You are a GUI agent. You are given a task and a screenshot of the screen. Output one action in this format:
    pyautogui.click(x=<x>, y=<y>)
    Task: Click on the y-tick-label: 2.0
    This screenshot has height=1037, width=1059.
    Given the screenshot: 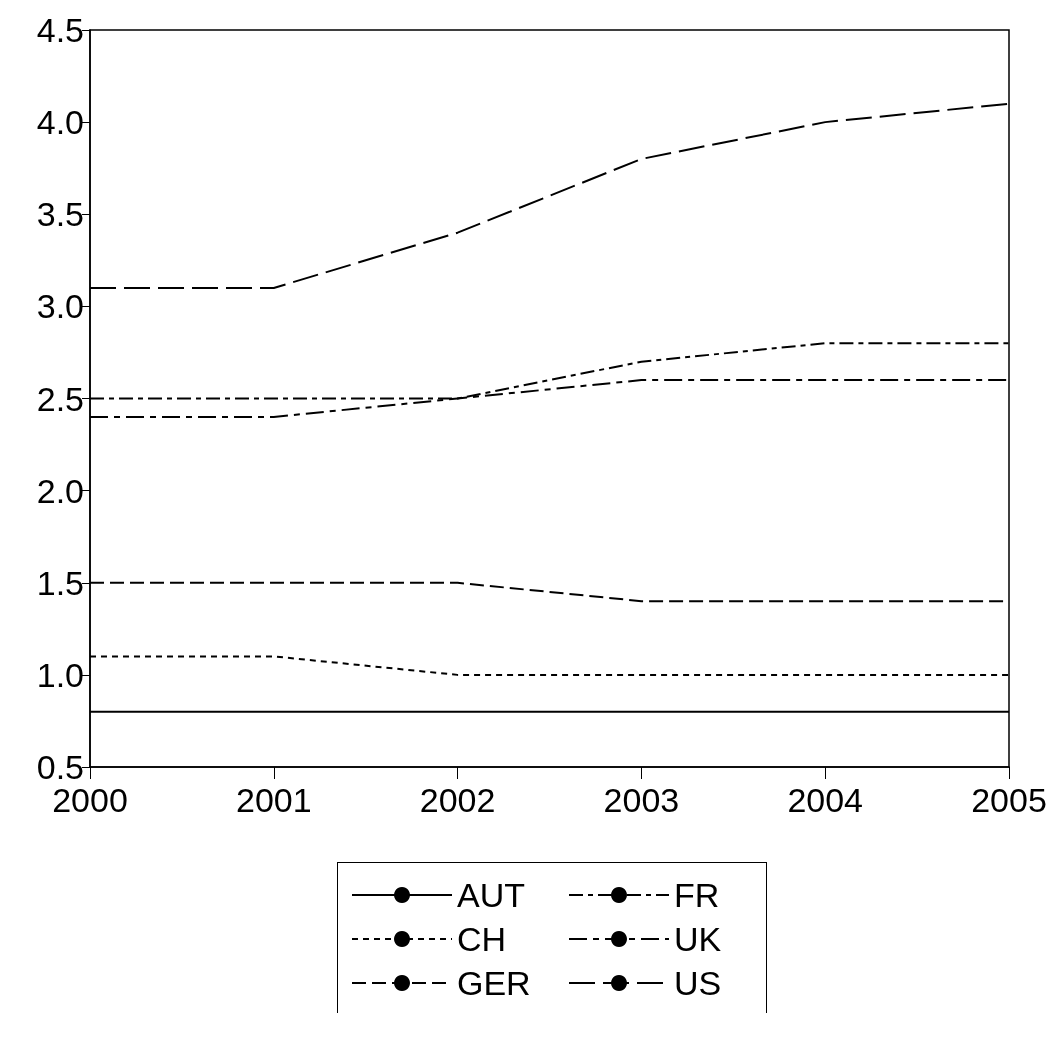 What is the action you would take?
    pyautogui.click(x=60, y=490)
    